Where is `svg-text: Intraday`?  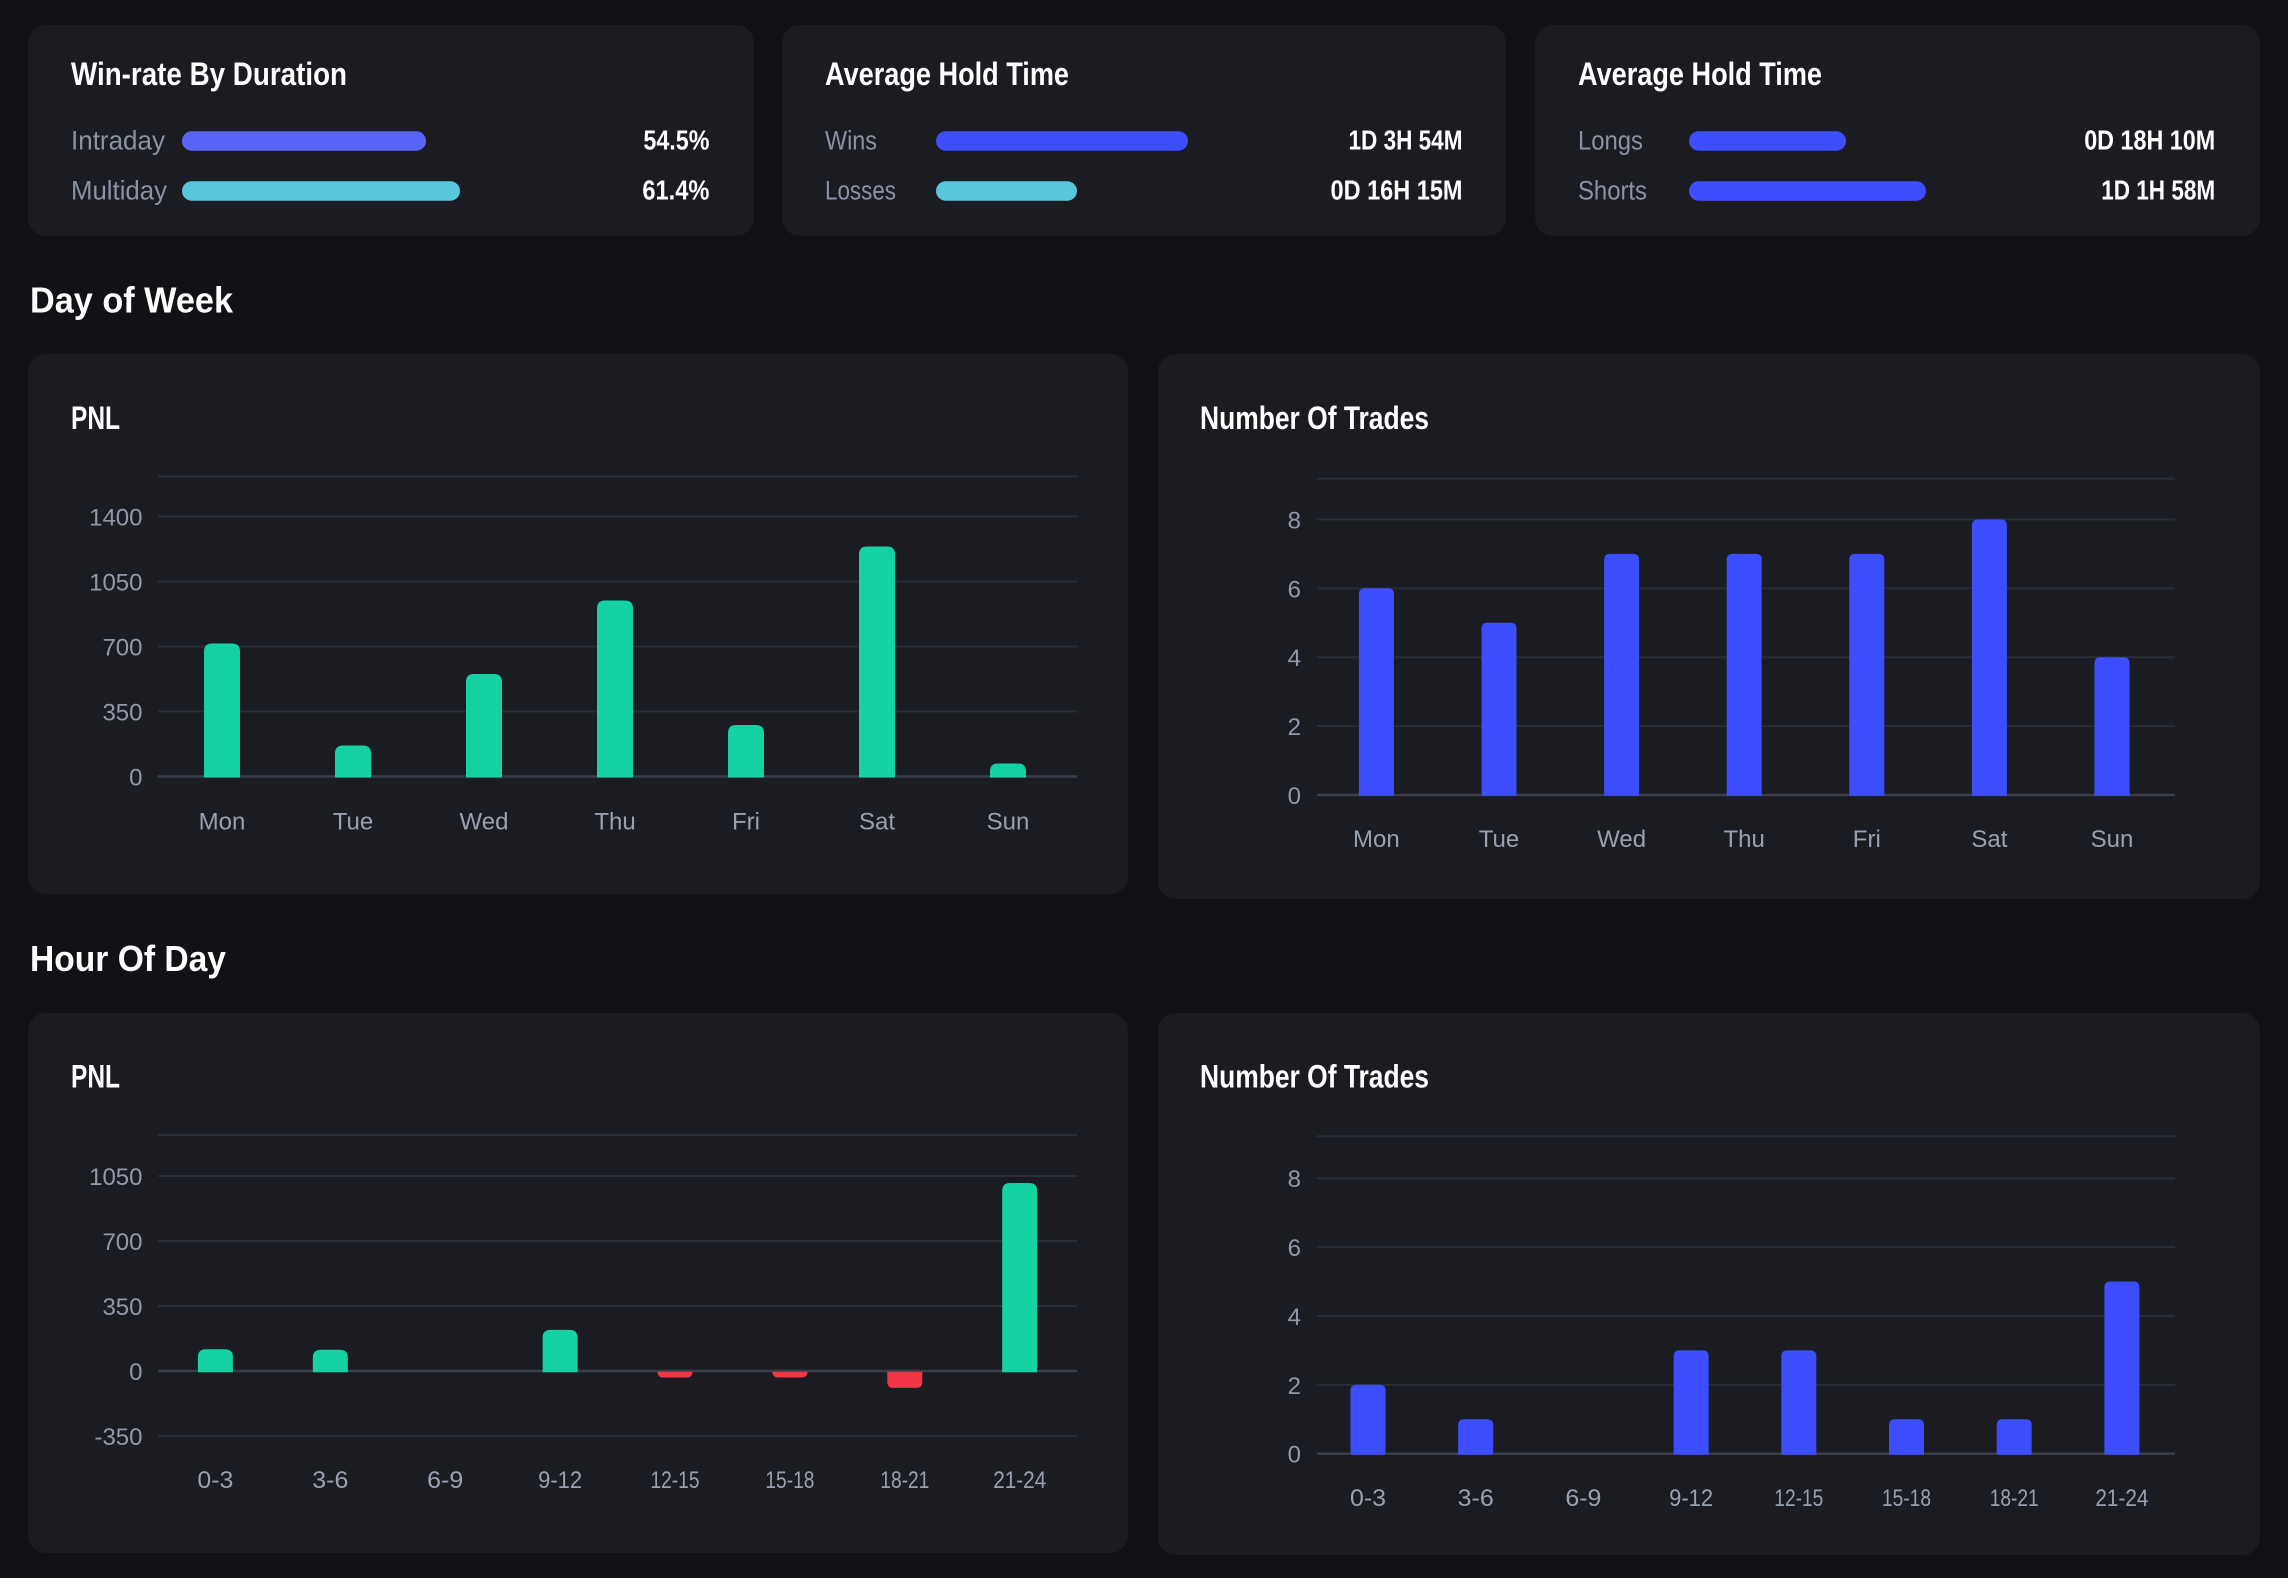 svg-text: Intraday is located at coordinates (118, 140).